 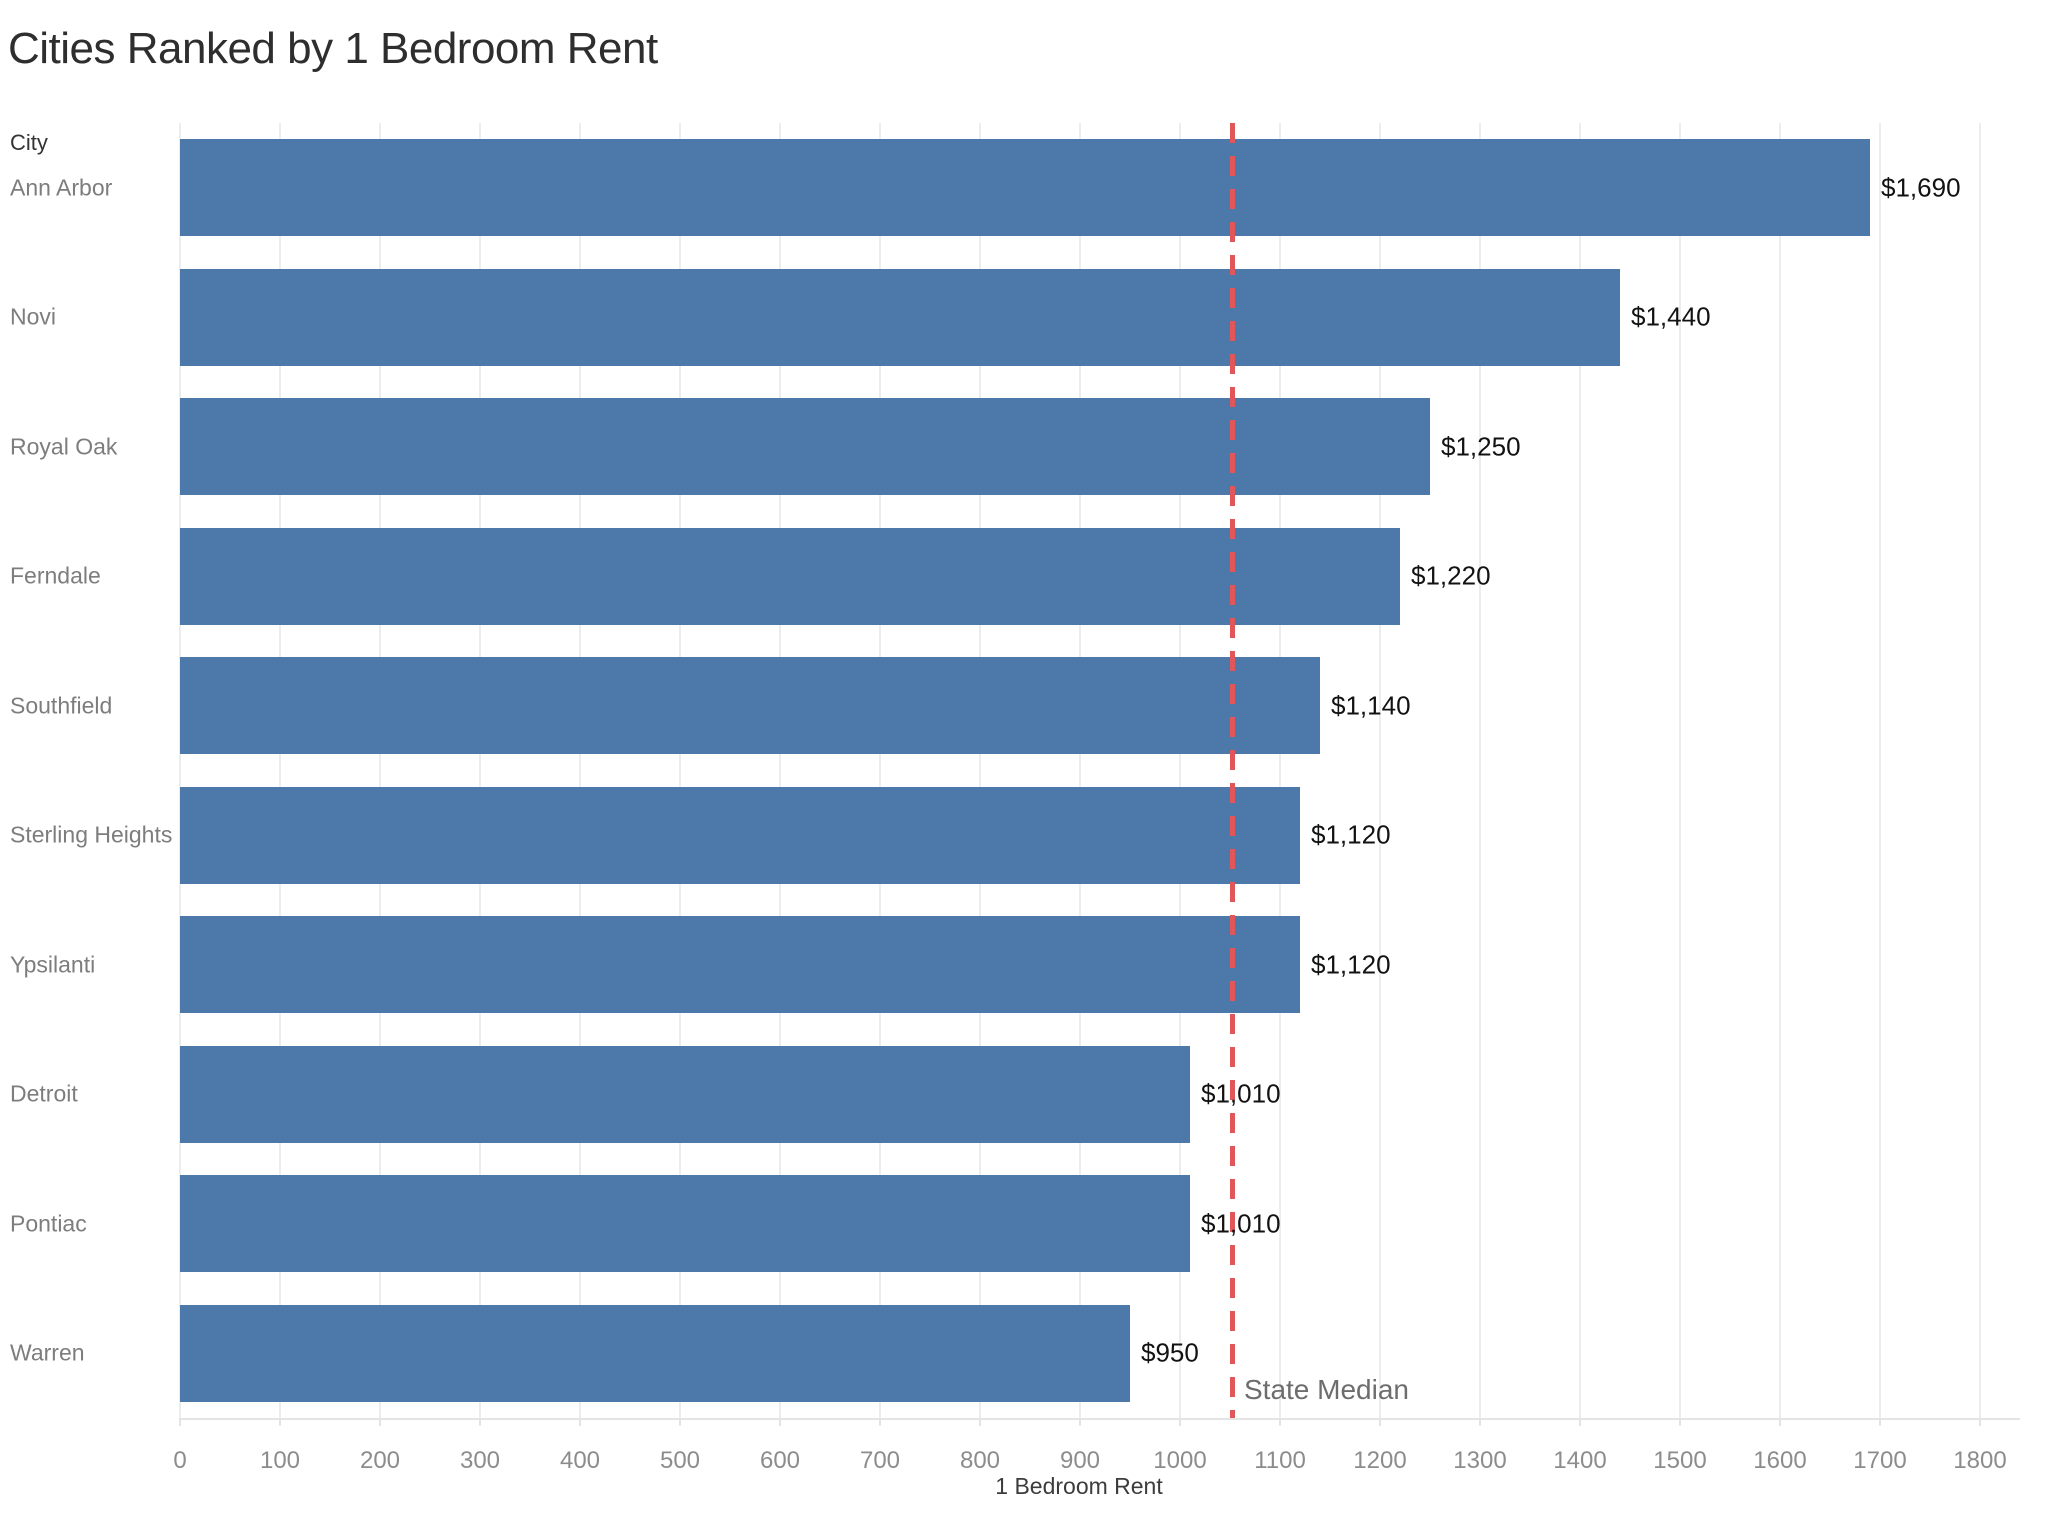 What do you see at coordinates (48, 1223) in the screenshot?
I see `city-label: Pontiac` at bounding box center [48, 1223].